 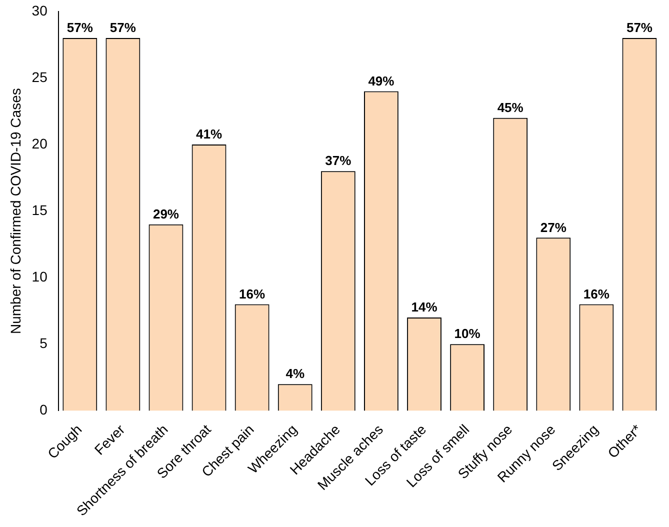 What do you see at coordinates (40, 143) in the screenshot?
I see `y-tick-label: 20` at bounding box center [40, 143].